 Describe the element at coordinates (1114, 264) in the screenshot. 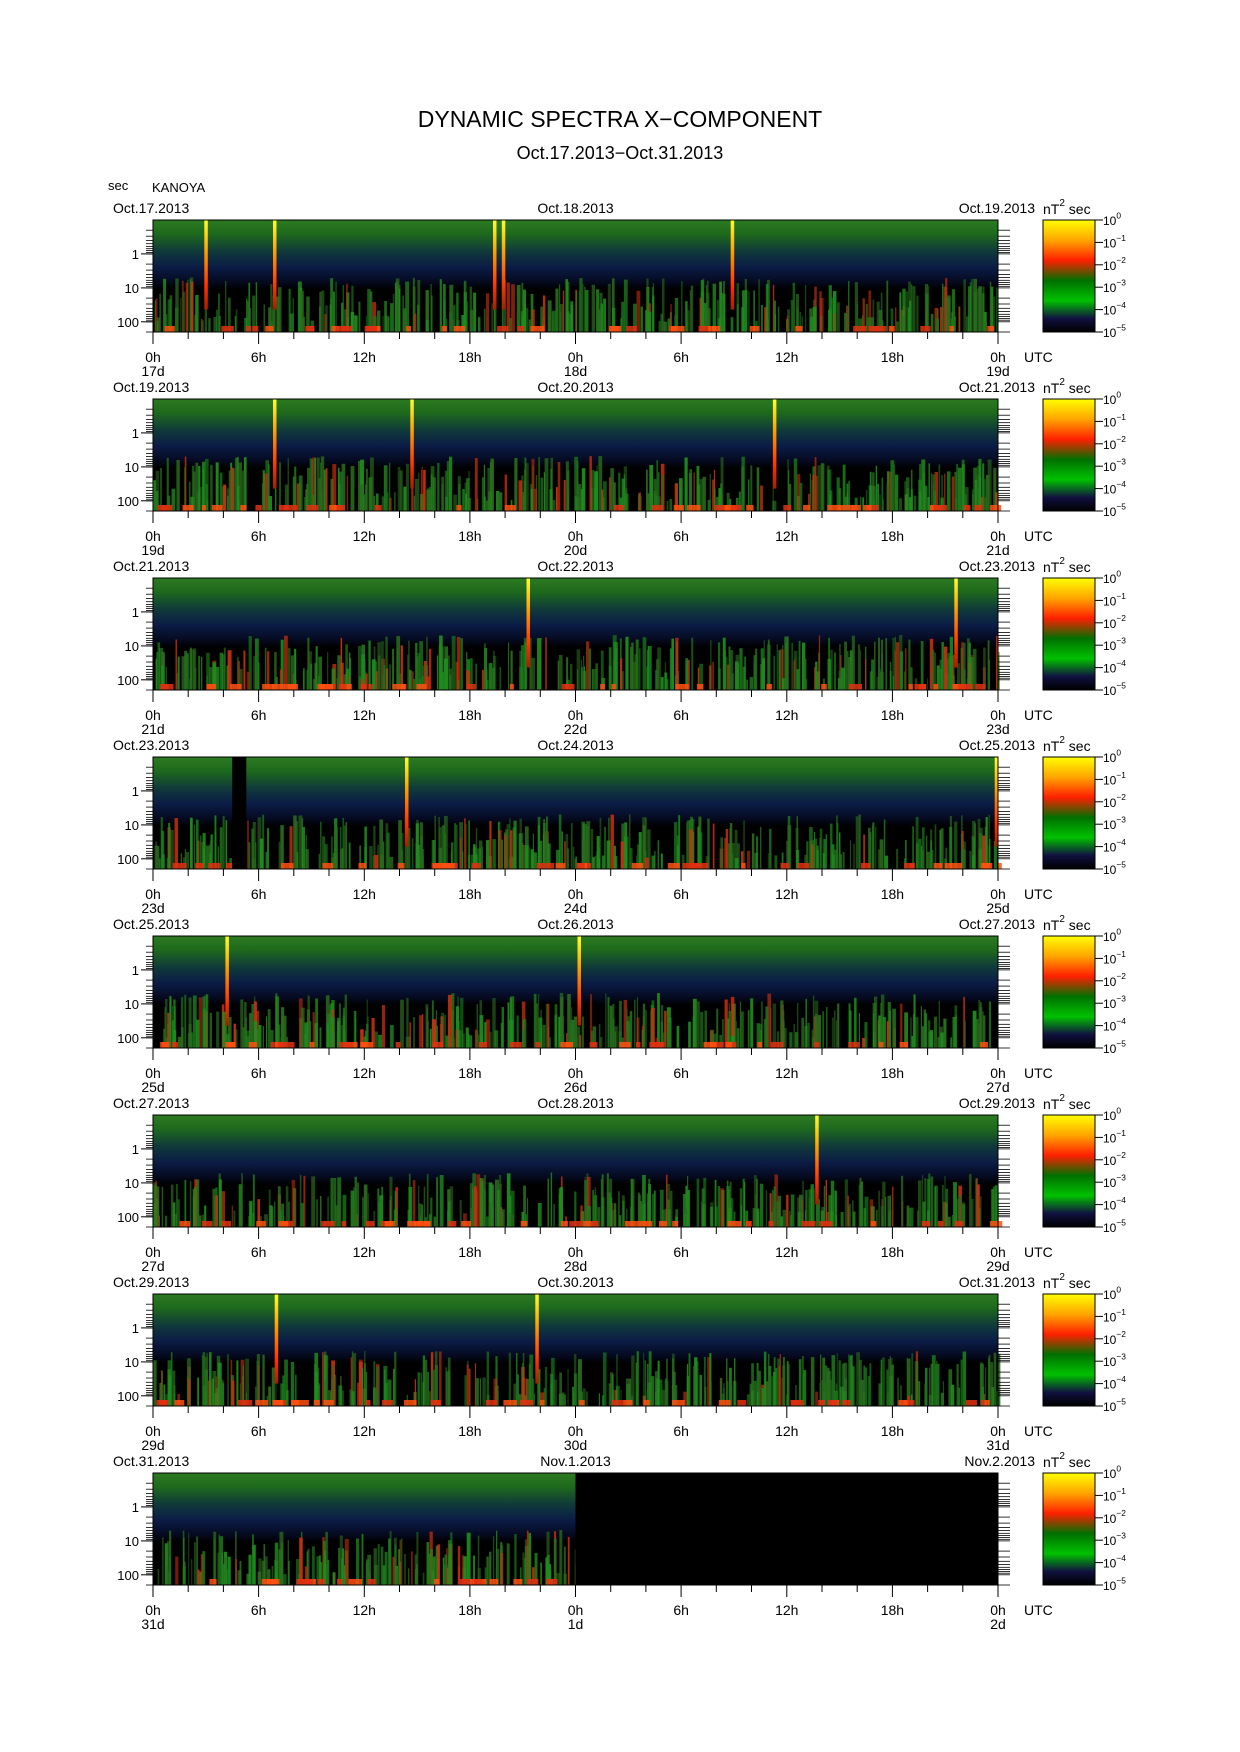

I see `colorbar-tick-label: 10⁻²` at that location.